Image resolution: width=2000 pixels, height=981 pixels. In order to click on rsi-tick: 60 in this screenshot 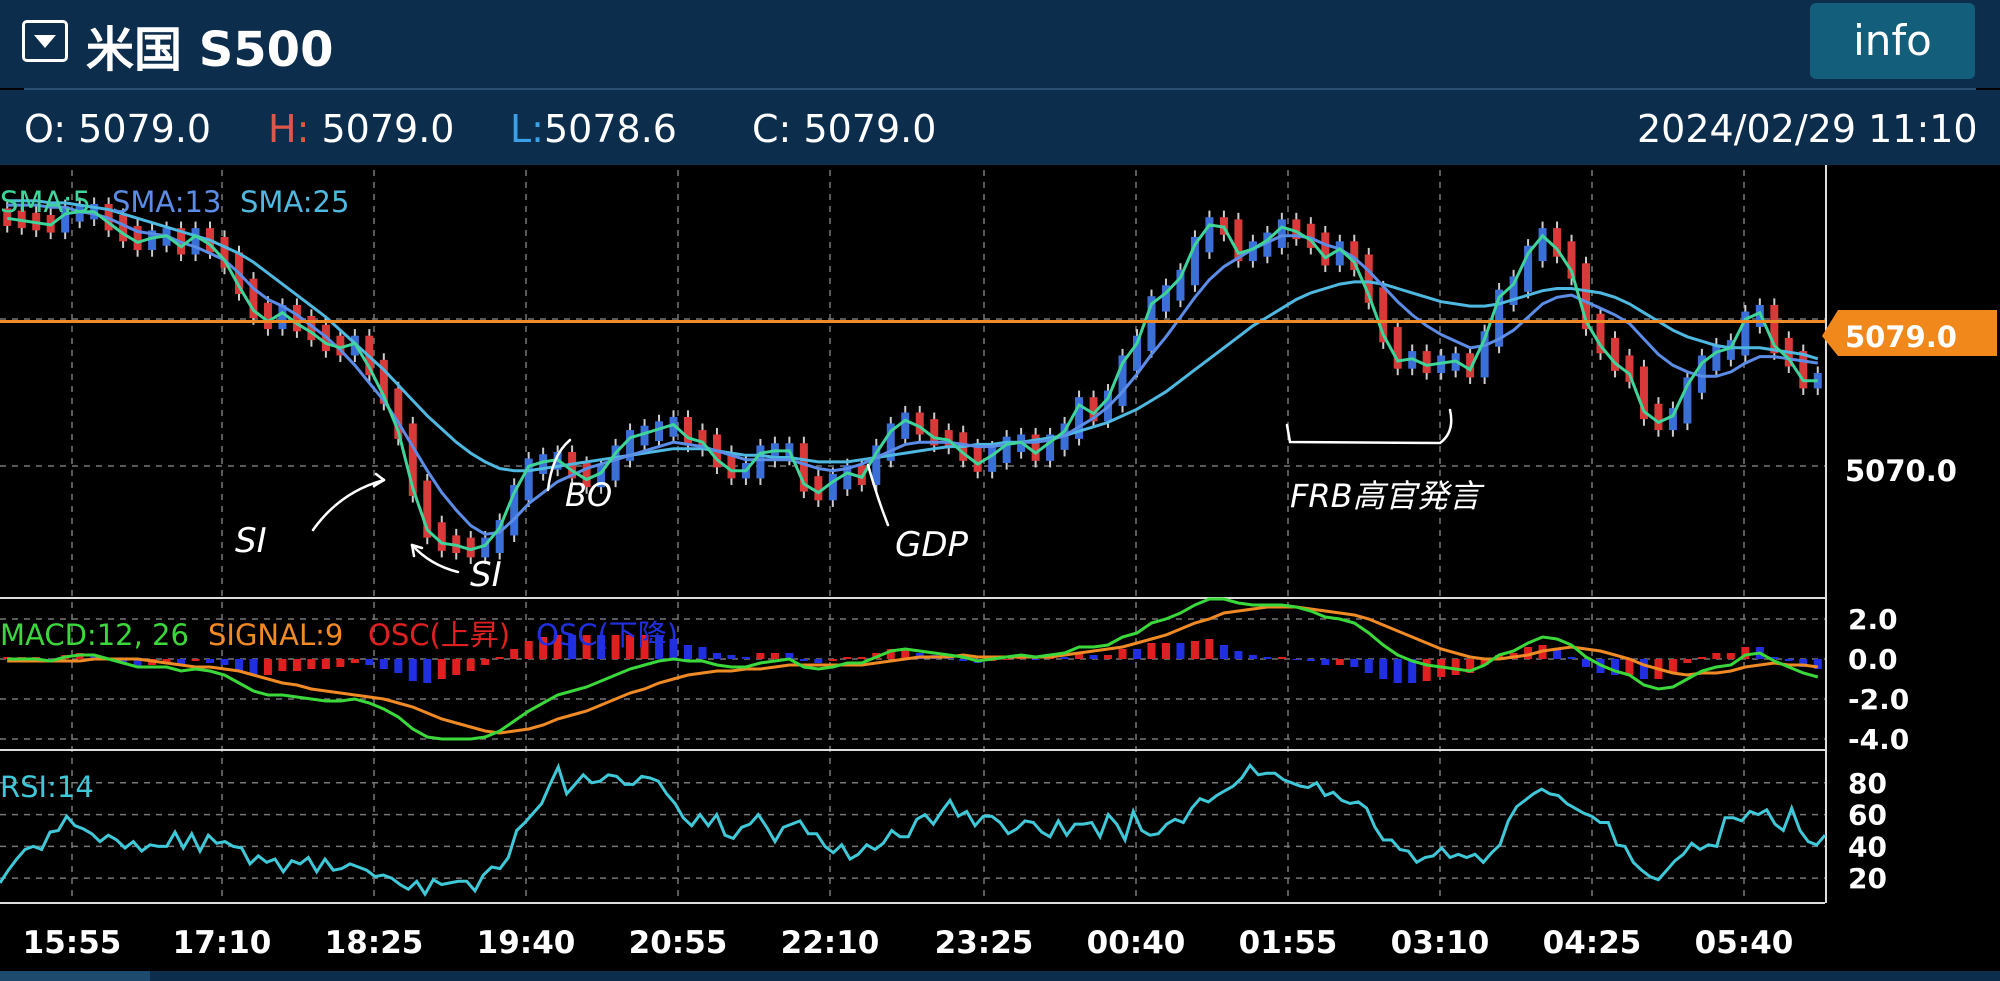, I will do `click(1867, 815)`.